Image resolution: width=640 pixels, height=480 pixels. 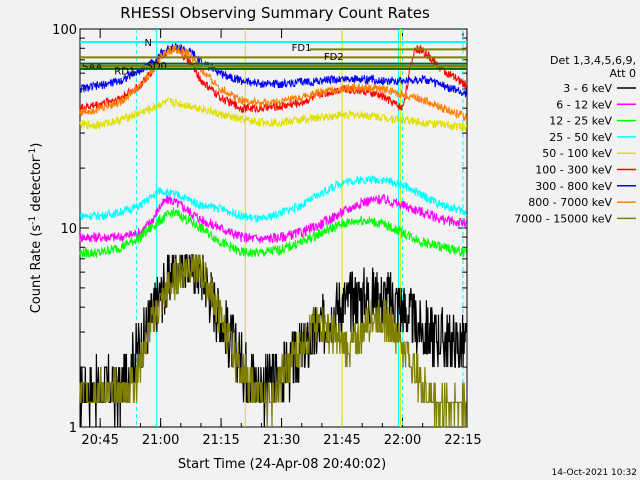 What do you see at coordinates (147, 43) in the screenshot?
I see `annotation-label: N` at bounding box center [147, 43].